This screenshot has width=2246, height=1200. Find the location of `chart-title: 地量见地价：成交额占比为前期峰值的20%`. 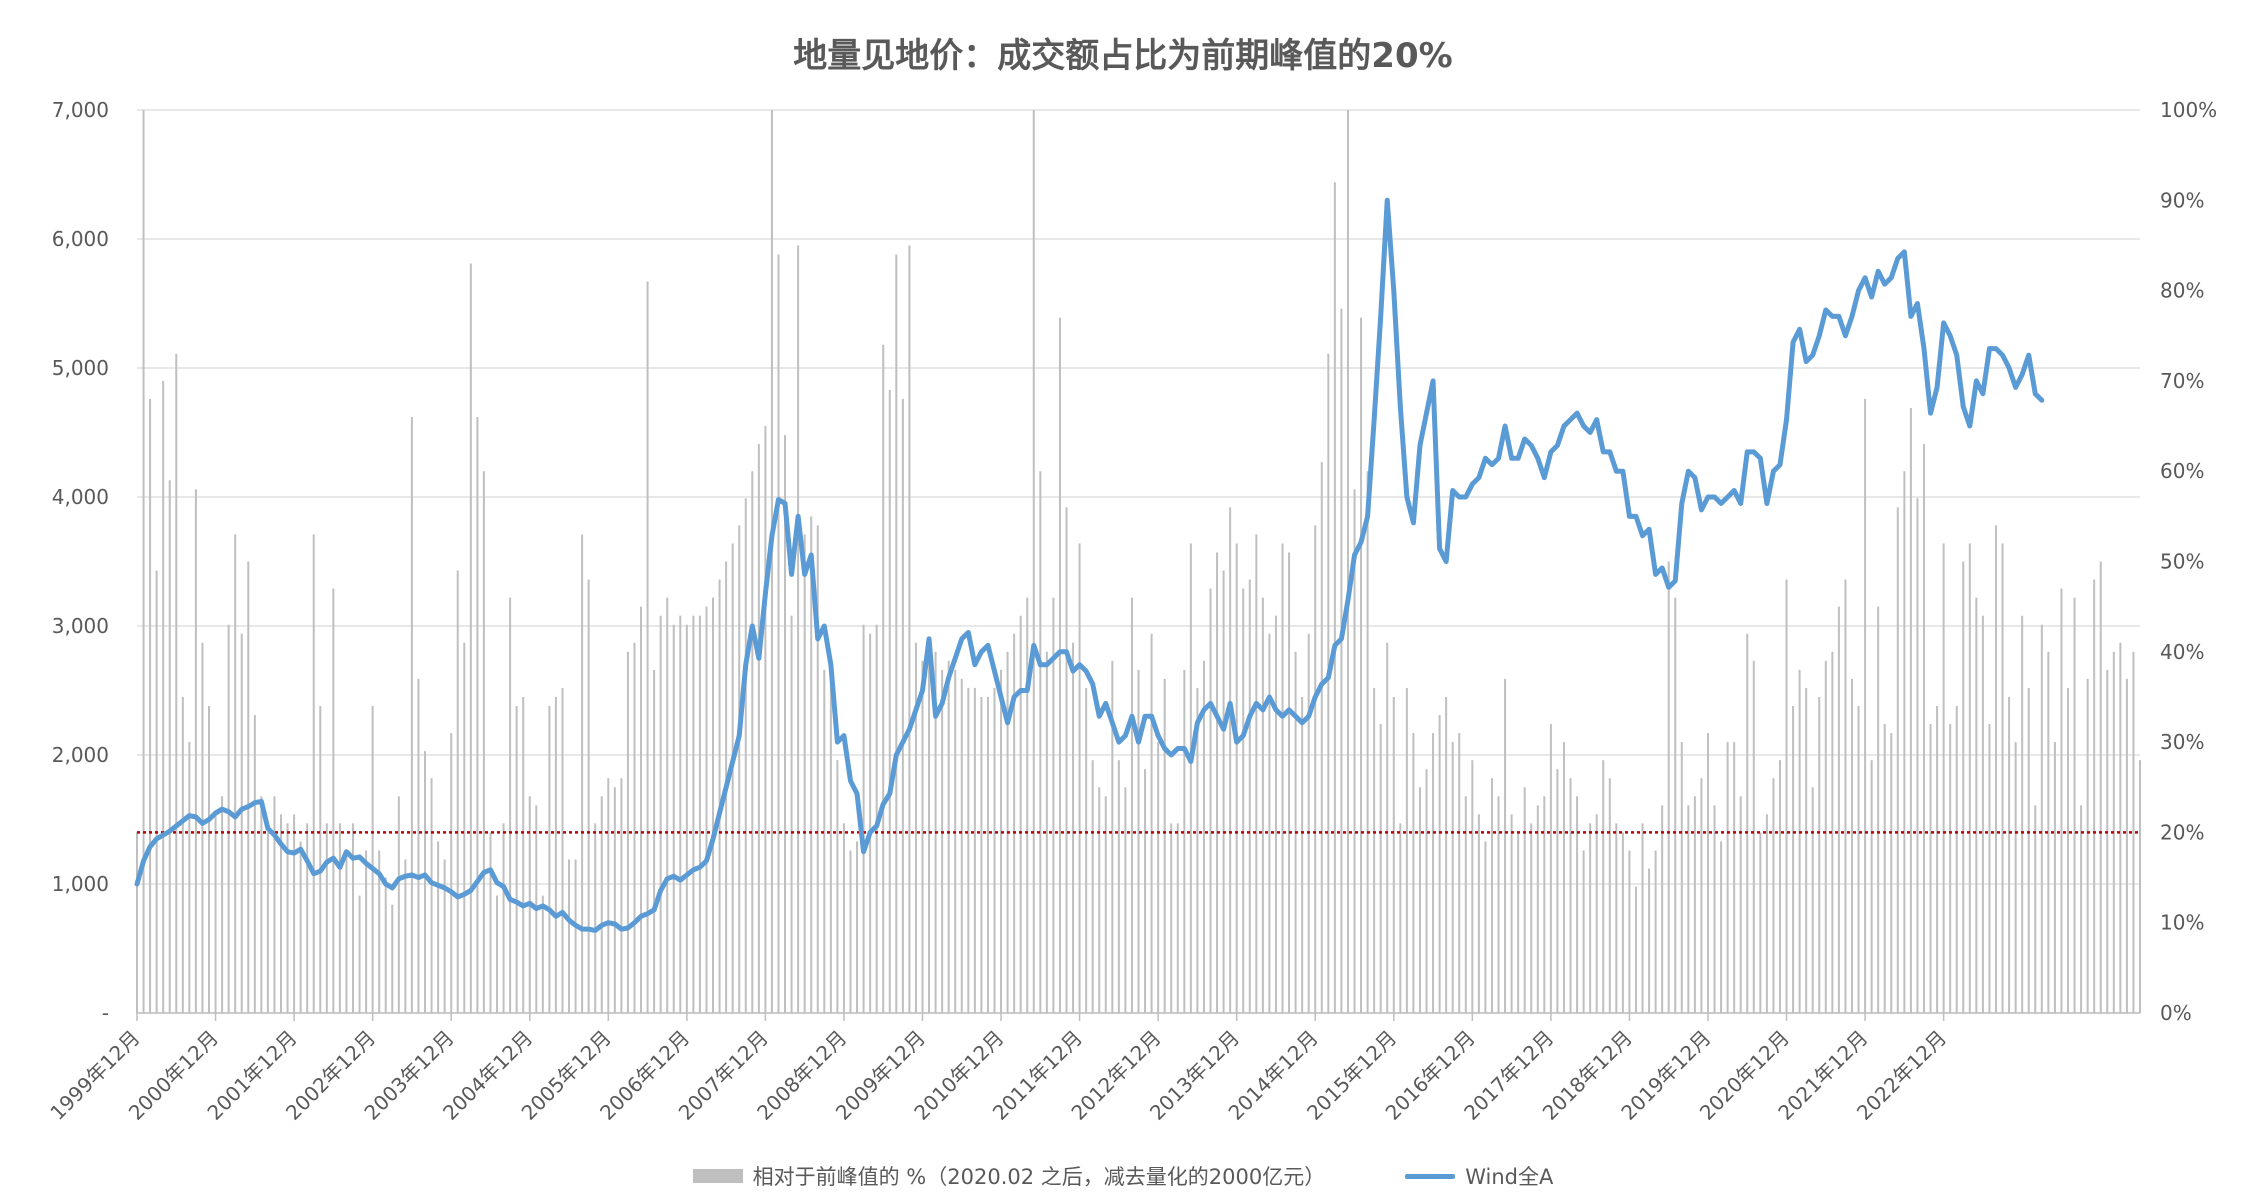

chart-title: 地量见地价：成交额占比为前期峰值的20% is located at coordinates (1123, 56).